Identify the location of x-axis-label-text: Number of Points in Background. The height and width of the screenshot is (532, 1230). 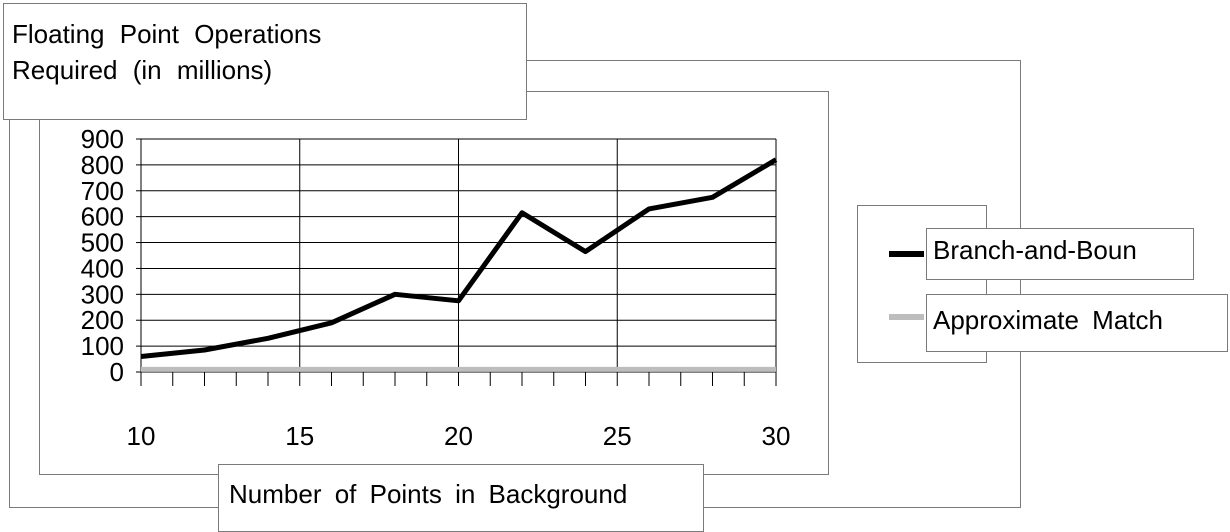
(428, 494).